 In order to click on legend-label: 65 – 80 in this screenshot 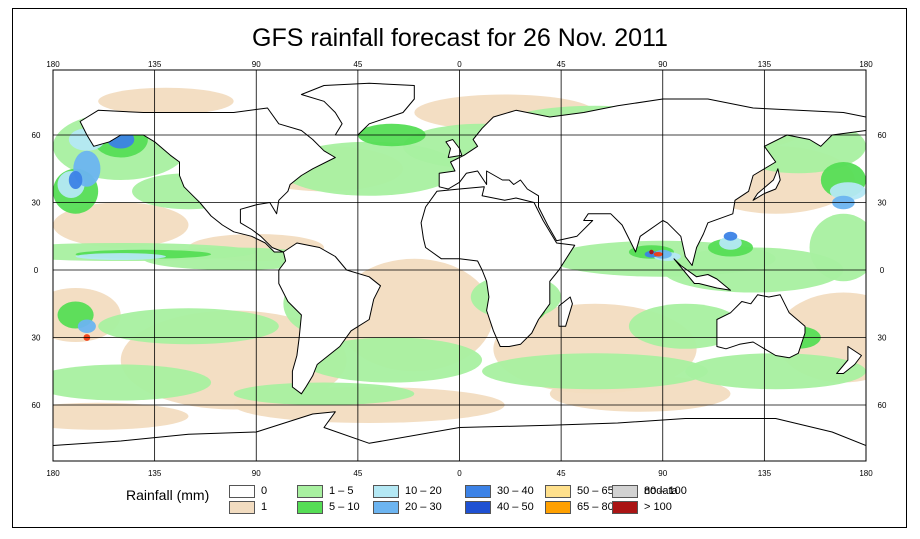, I will do `click(595, 507)`.